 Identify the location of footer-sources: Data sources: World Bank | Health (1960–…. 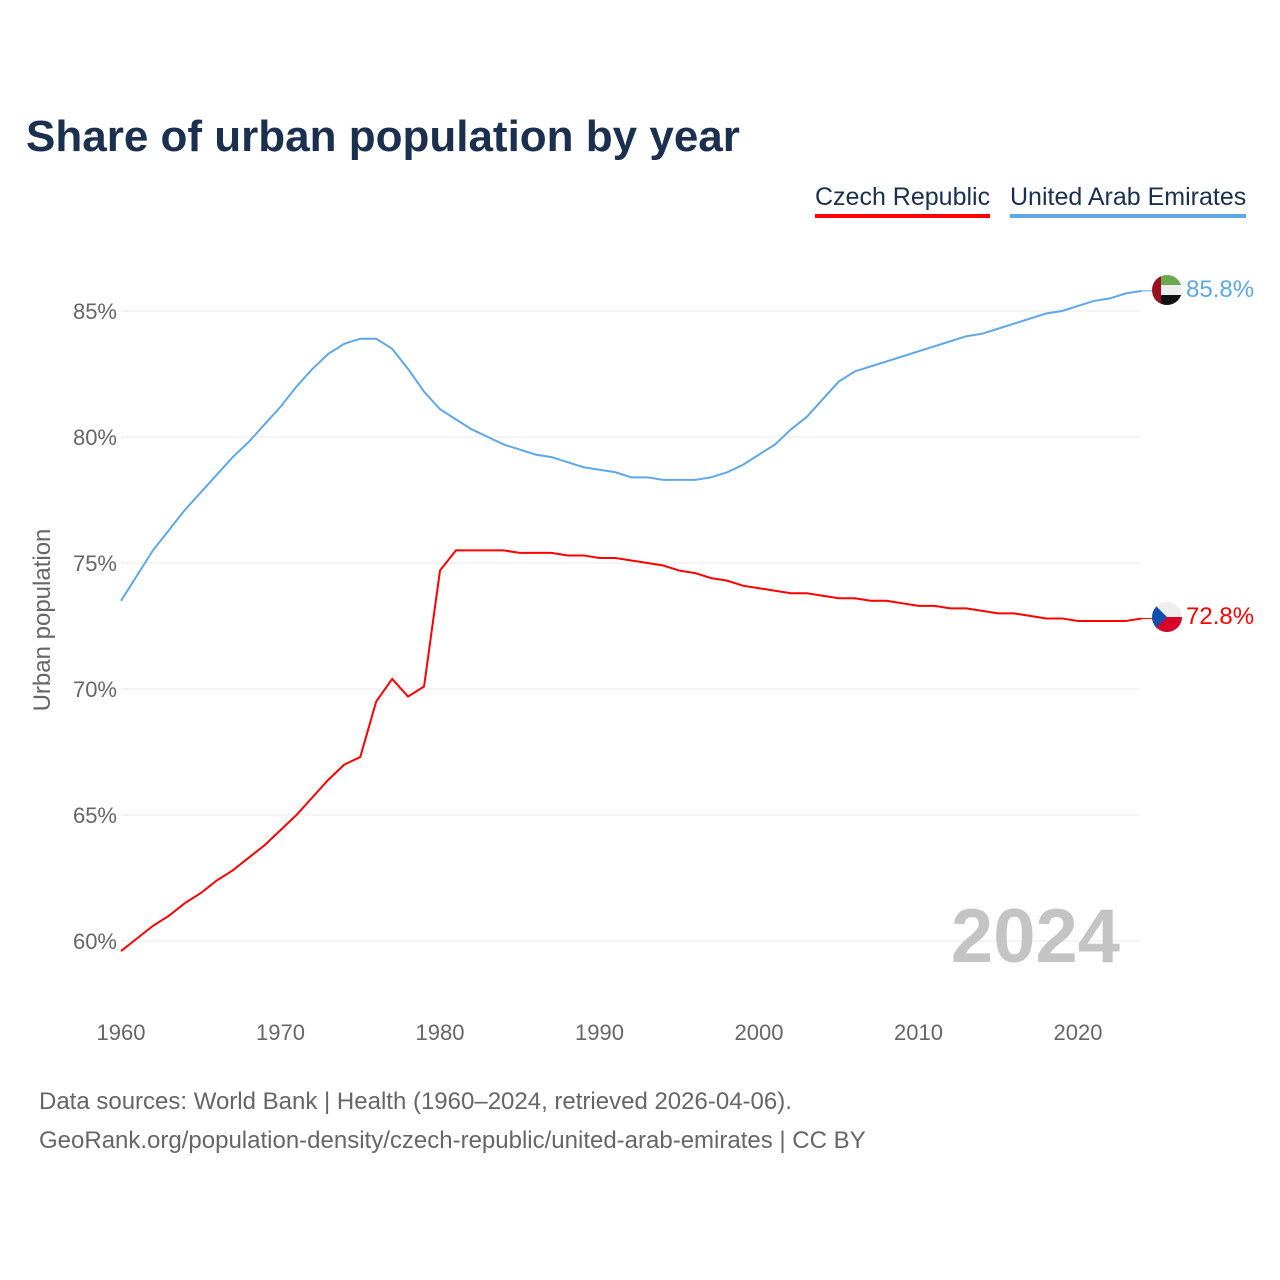
(415, 1101).